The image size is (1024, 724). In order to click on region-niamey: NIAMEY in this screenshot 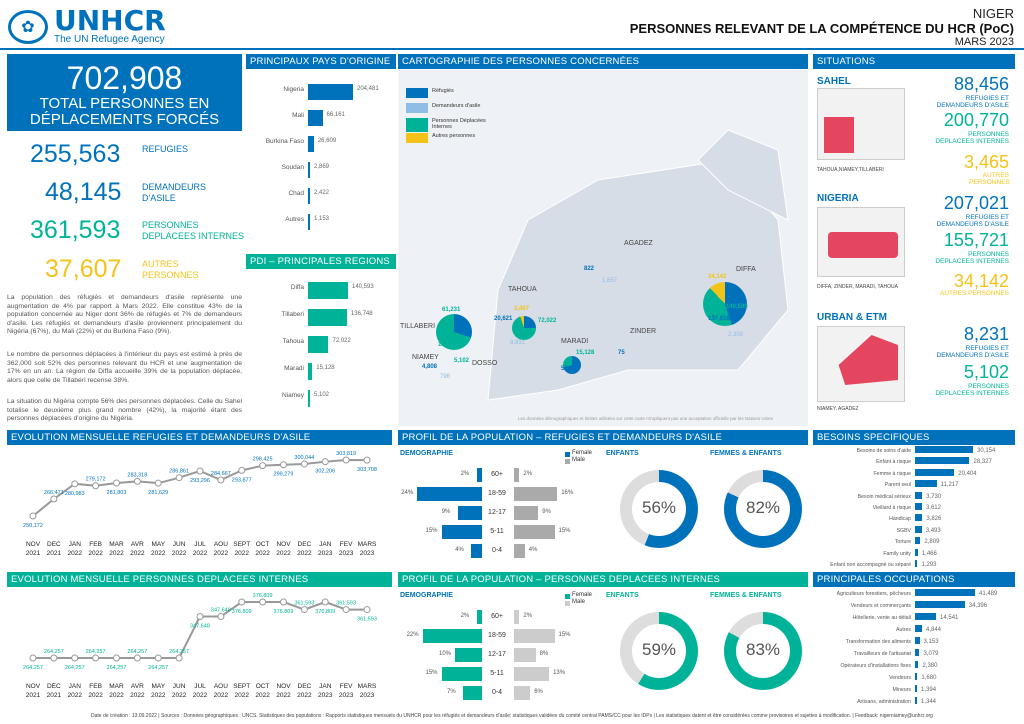, I will do `click(425, 357)`.